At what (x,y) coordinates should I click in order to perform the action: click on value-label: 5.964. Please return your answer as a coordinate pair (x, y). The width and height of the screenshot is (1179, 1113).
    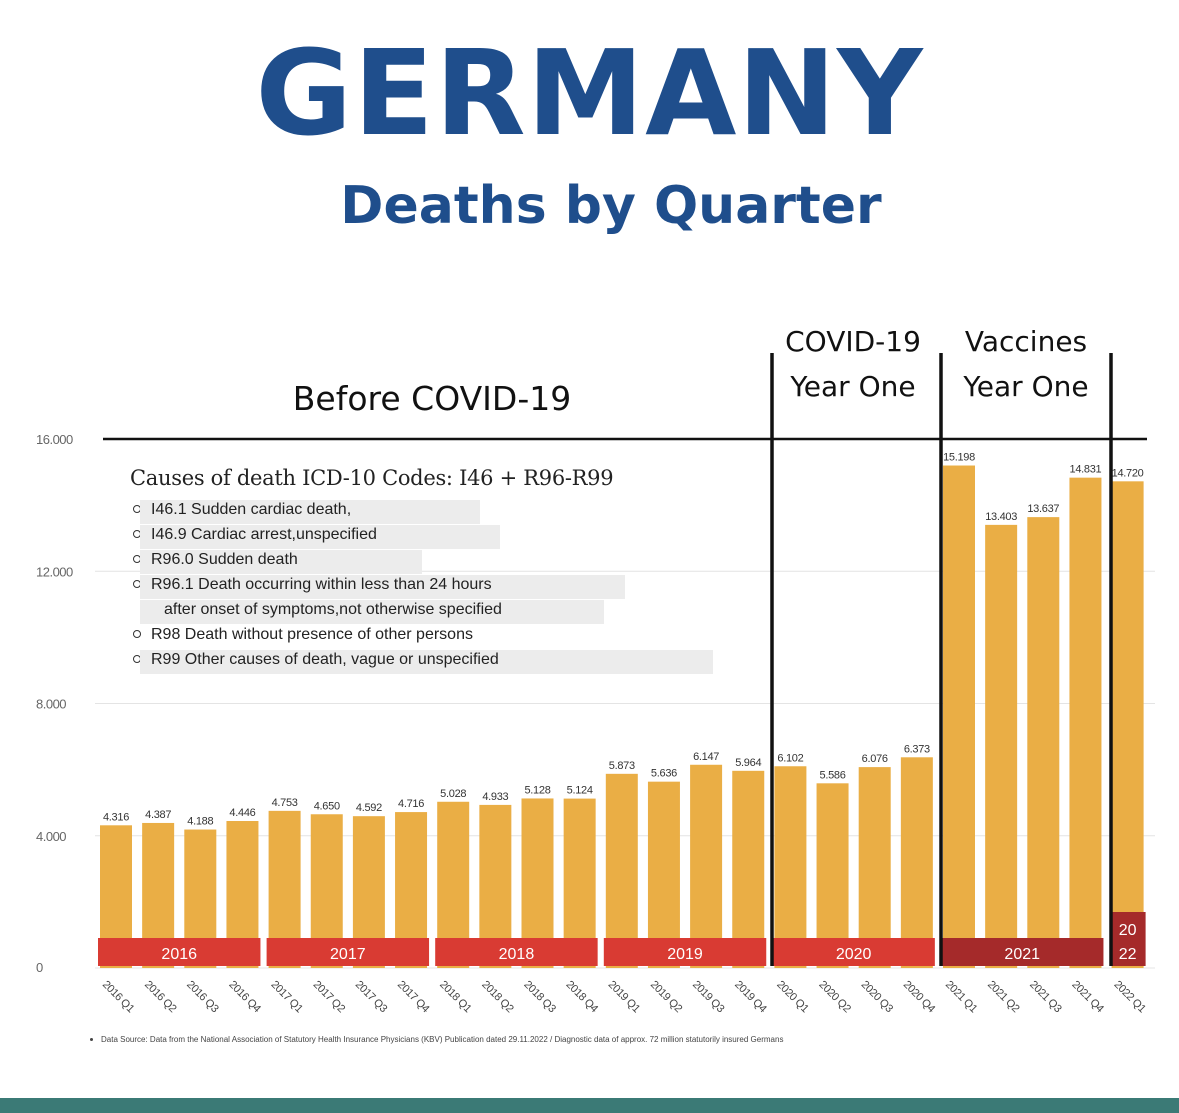
    Looking at the image, I should click on (748, 763).